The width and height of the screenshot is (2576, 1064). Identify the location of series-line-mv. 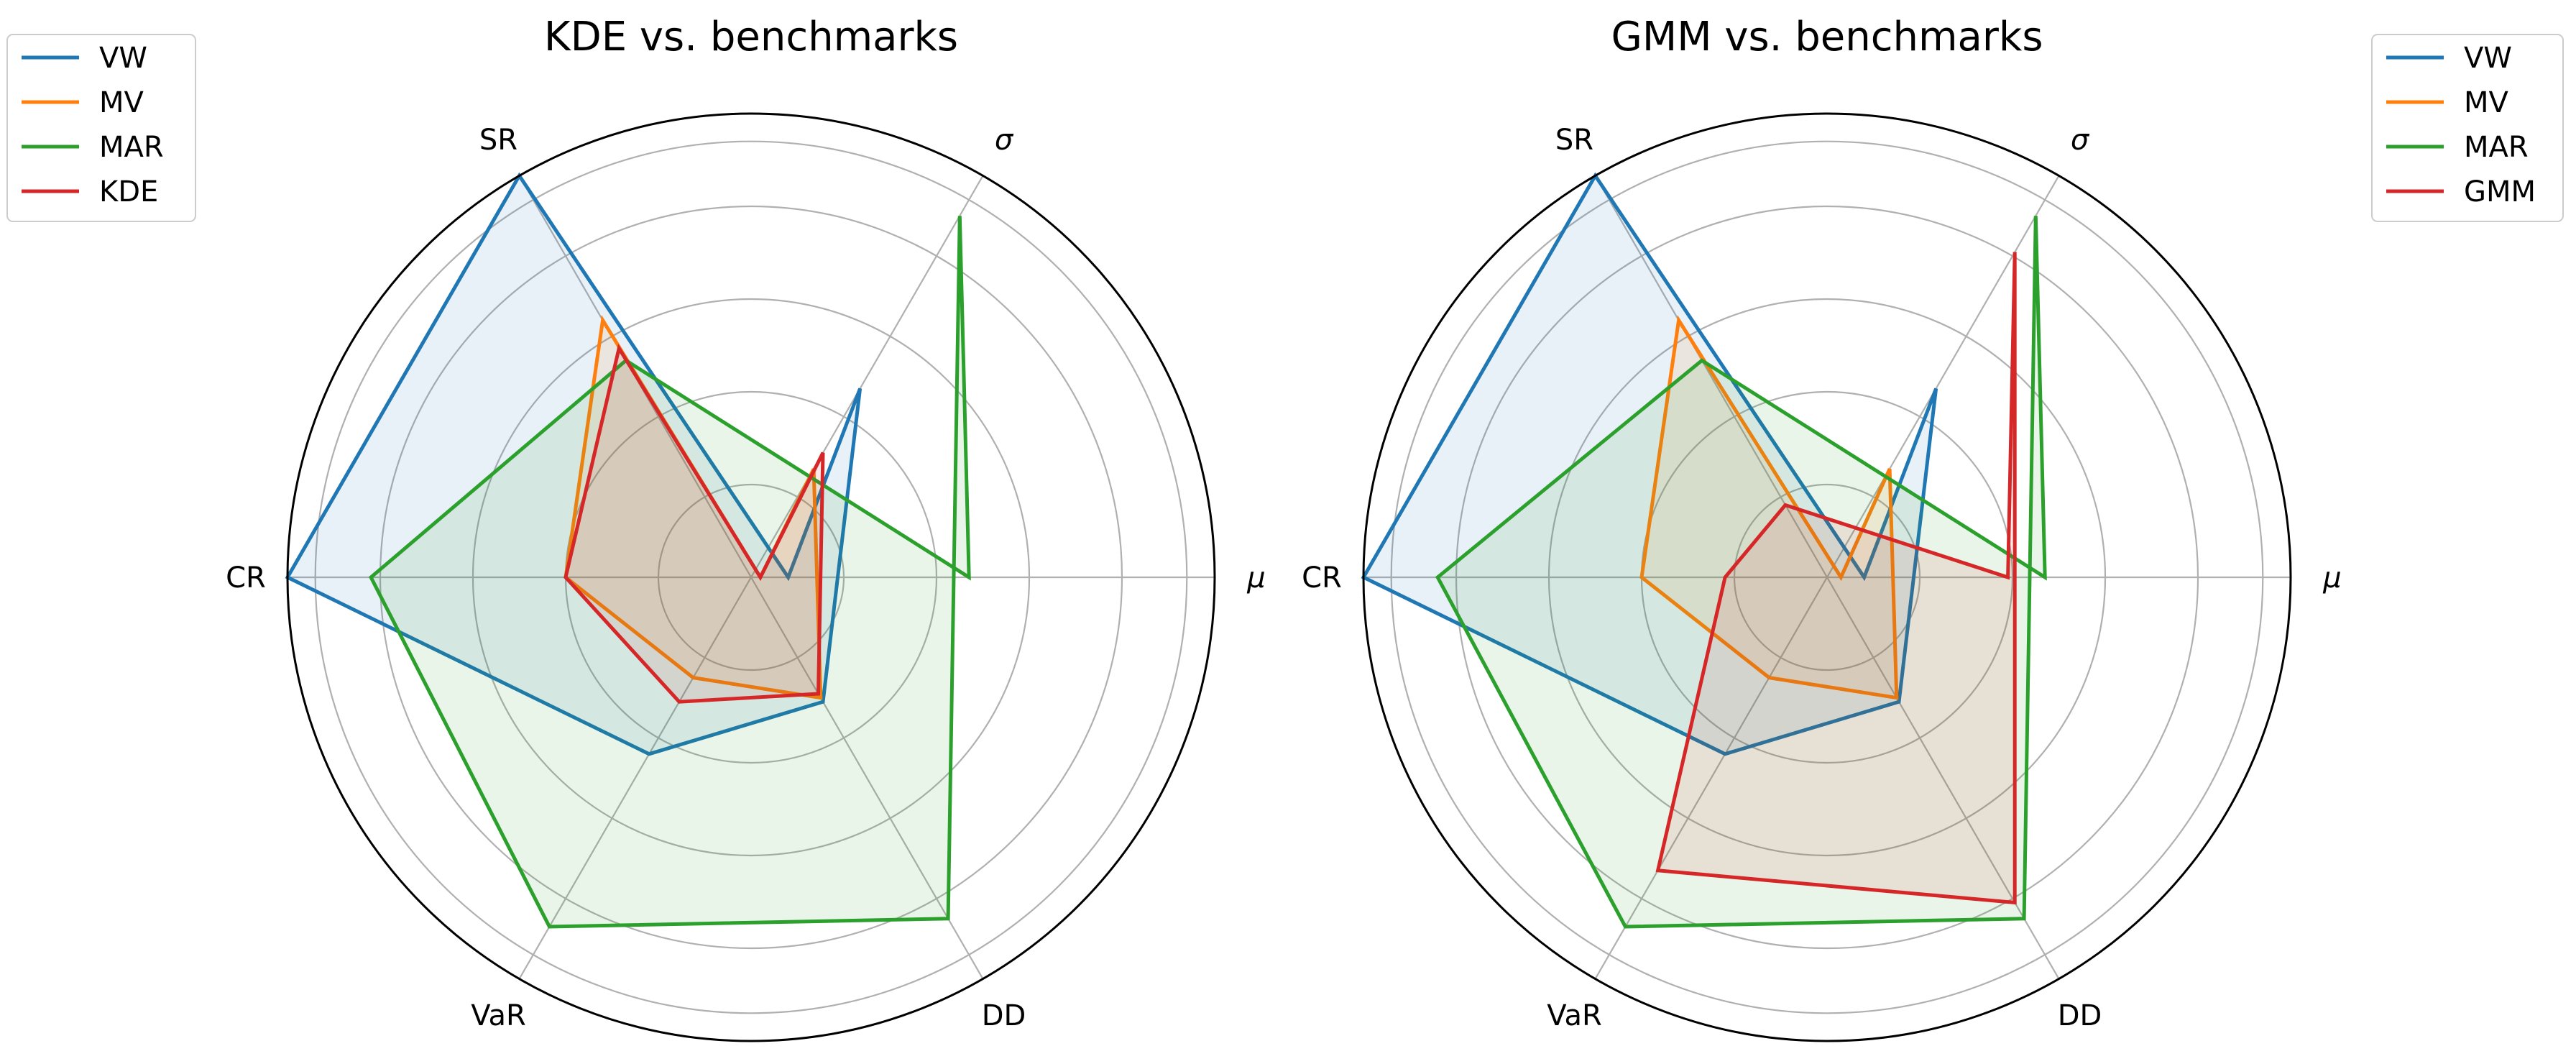
(1769, 507).